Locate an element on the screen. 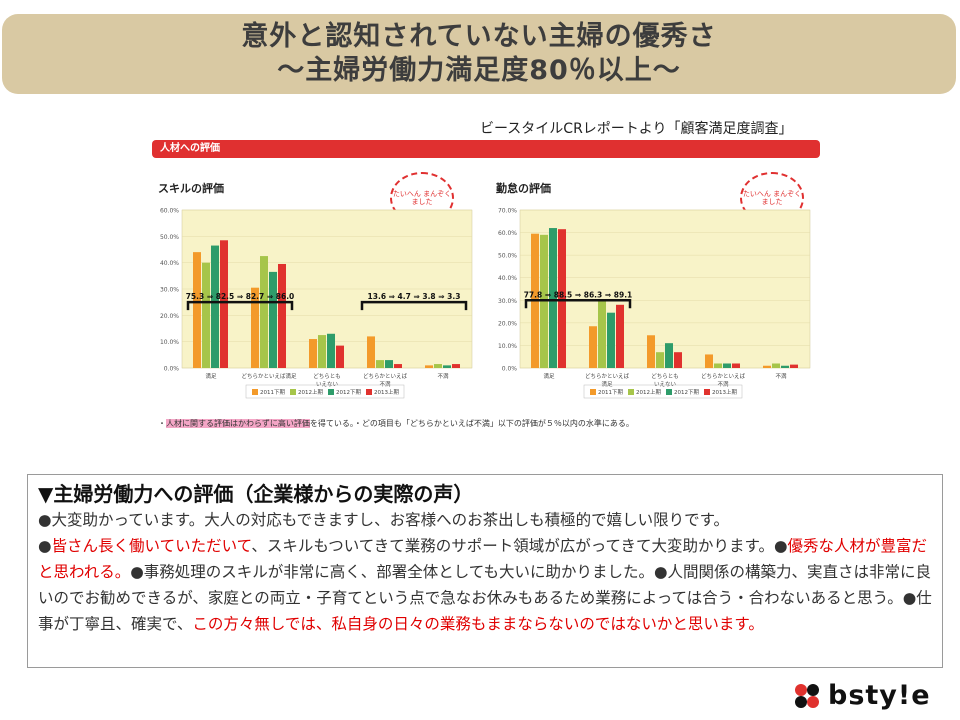  legend-label: 2013上期 is located at coordinates (386, 392).